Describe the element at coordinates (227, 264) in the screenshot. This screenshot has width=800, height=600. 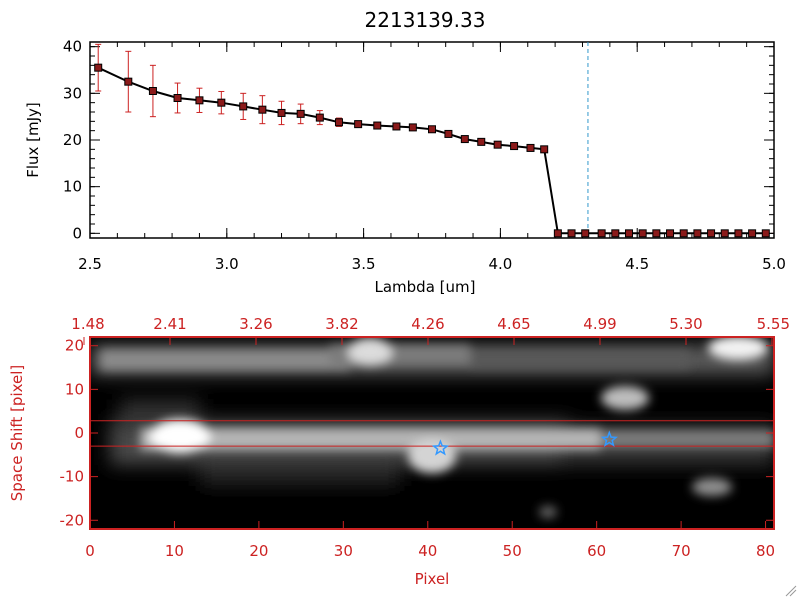
I see `x-tick-label: 3.0` at that location.